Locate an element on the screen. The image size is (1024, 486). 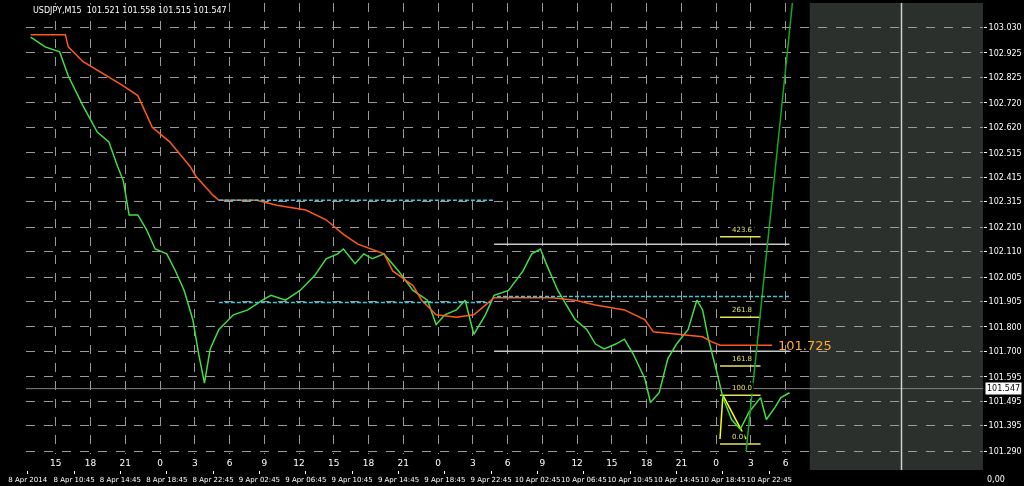
y-tick-label: 101.700 is located at coordinates (1005, 352).